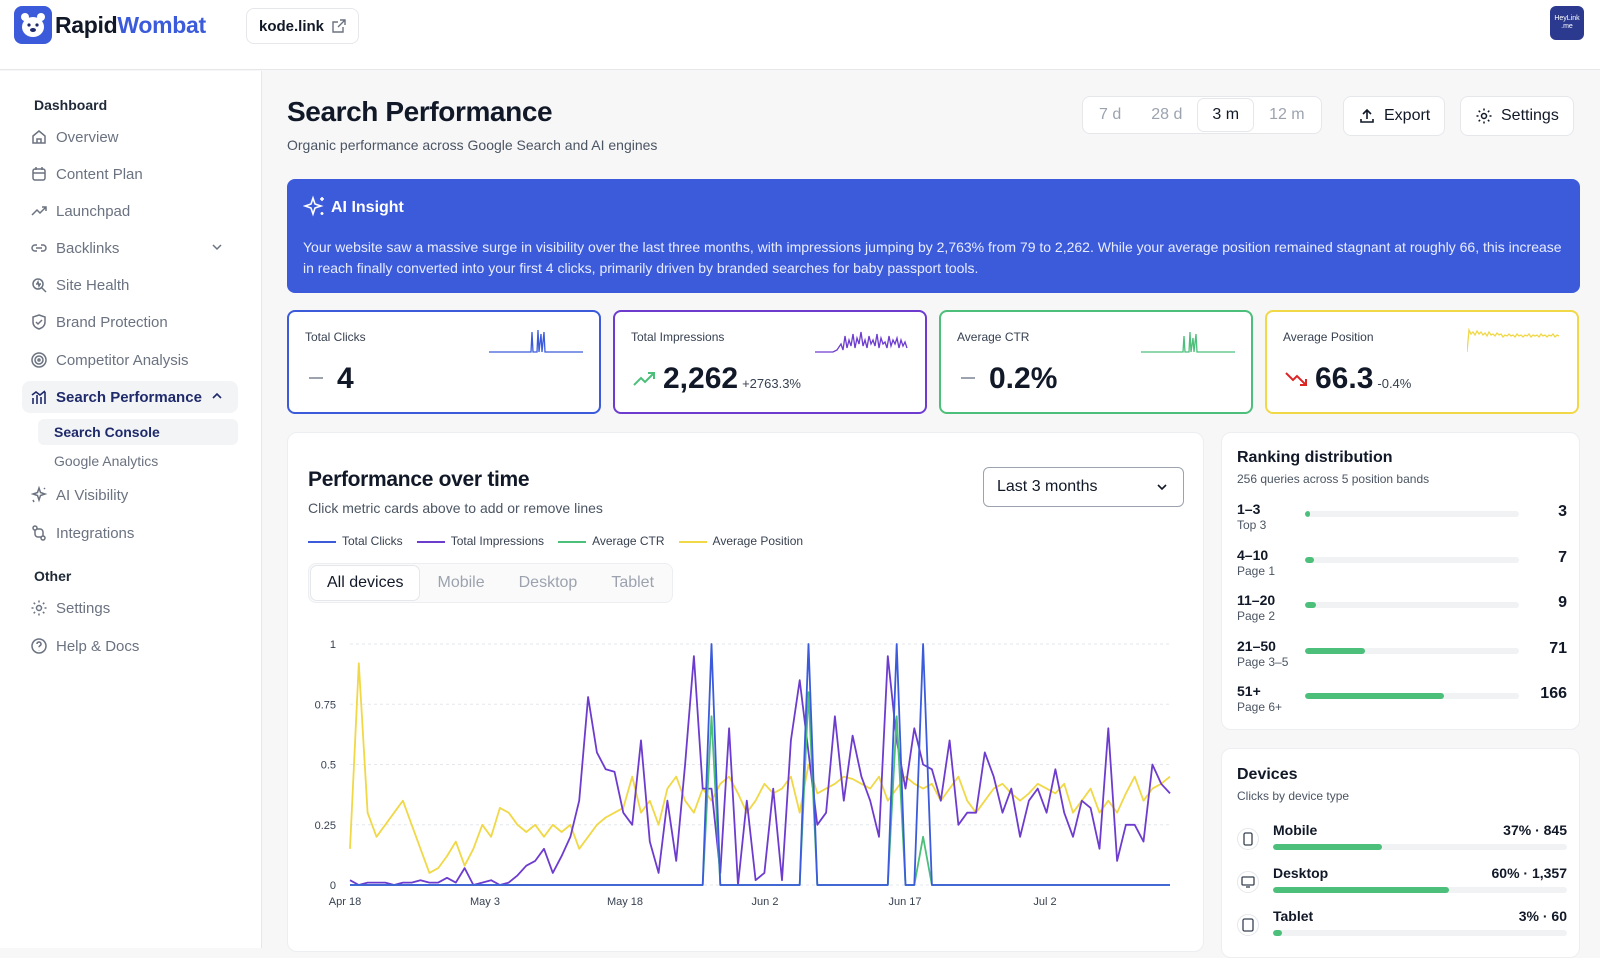  I want to click on band-count: 166, so click(1553, 693).